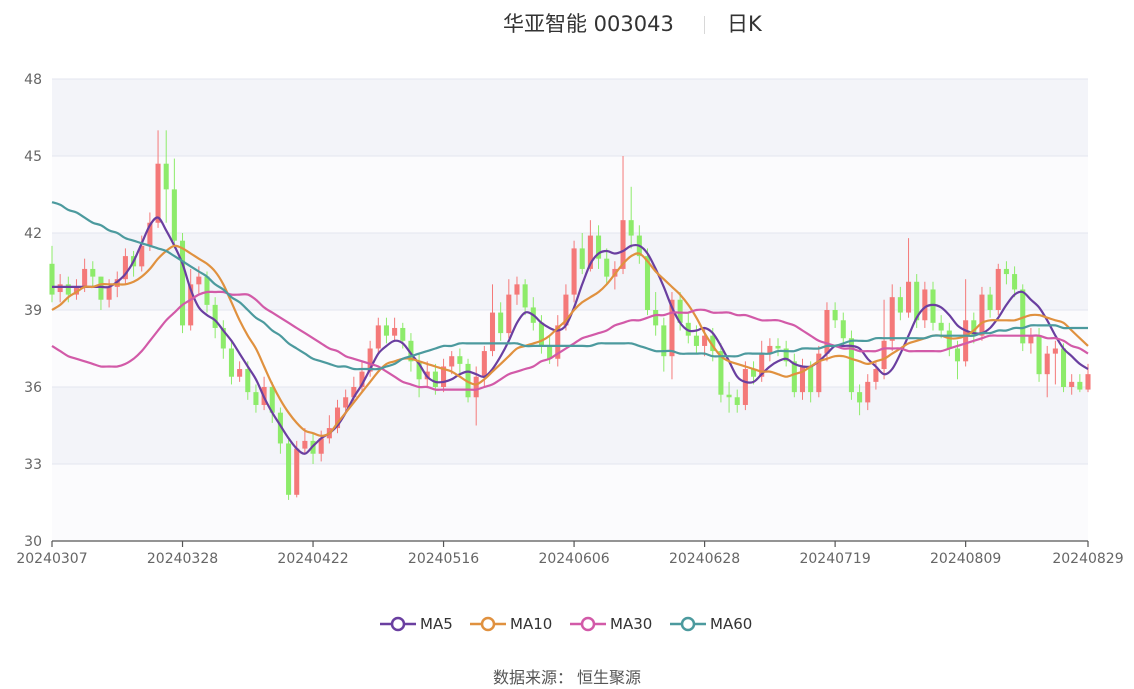  What do you see at coordinates (567, 676) in the screenshot?
I see `data-source: 数据来源： 恒生聚源` at bounding box center [567, 676].